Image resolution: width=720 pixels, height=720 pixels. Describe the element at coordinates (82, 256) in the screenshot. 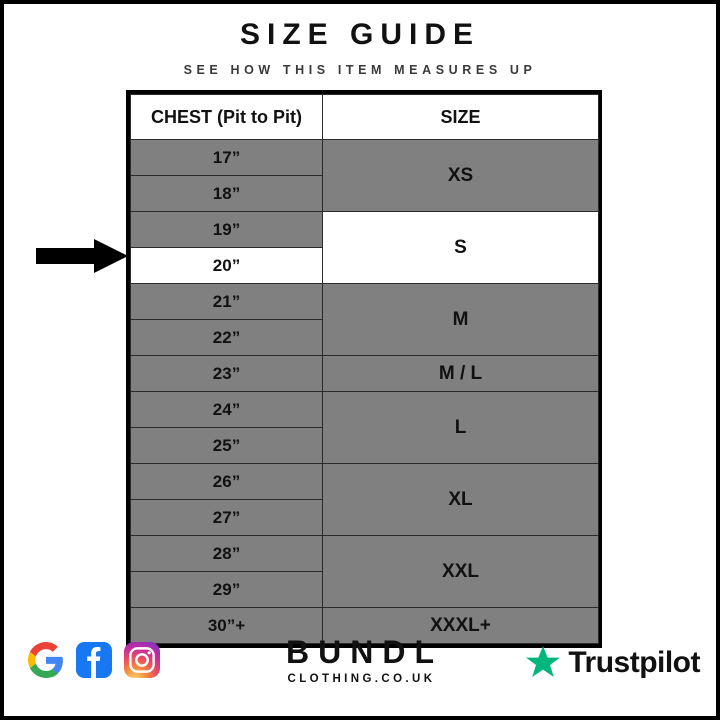

I see `right-arrow-icon` at that location.